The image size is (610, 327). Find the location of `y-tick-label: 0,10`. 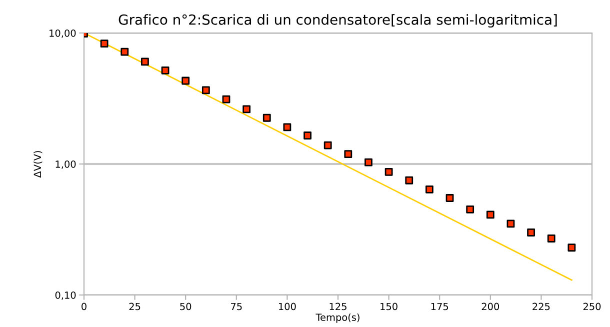

y-tick-label: 0,10 is located at coordinates (65, 295).